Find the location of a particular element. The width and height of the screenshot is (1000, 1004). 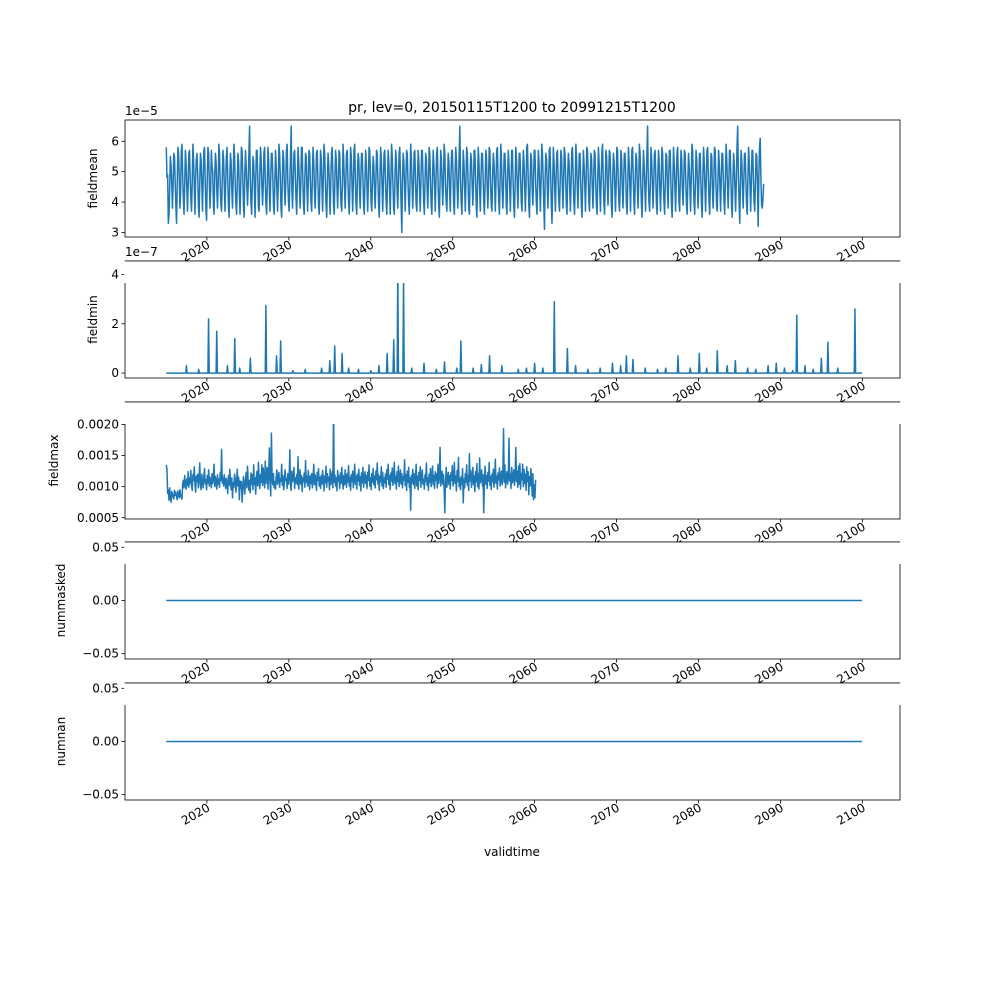

offset-text: 1e−5 is located at coordinates (141, 111).